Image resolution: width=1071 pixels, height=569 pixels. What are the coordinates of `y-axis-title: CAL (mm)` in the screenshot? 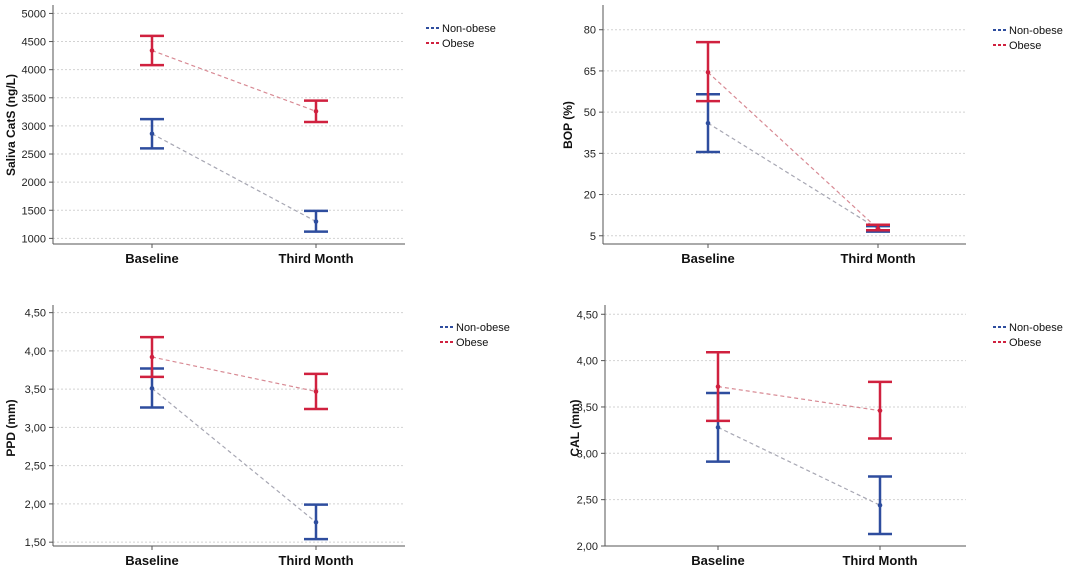 It's located at (575, 427).